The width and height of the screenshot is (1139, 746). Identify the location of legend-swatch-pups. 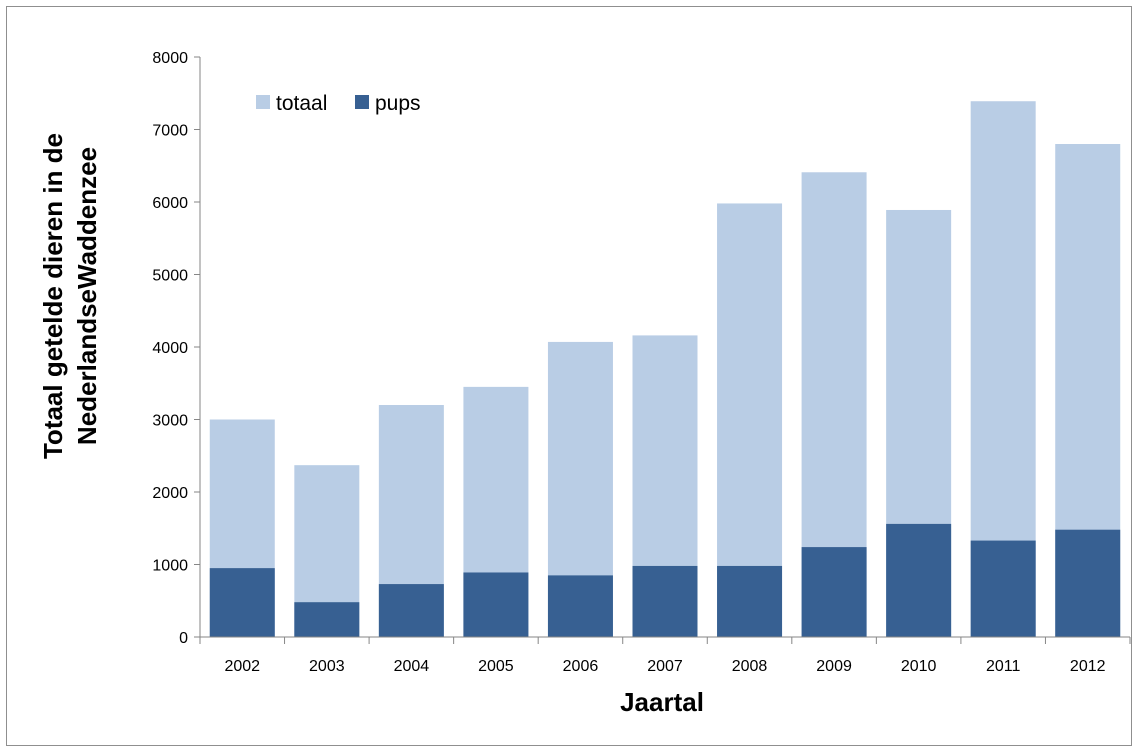
(362, 102).